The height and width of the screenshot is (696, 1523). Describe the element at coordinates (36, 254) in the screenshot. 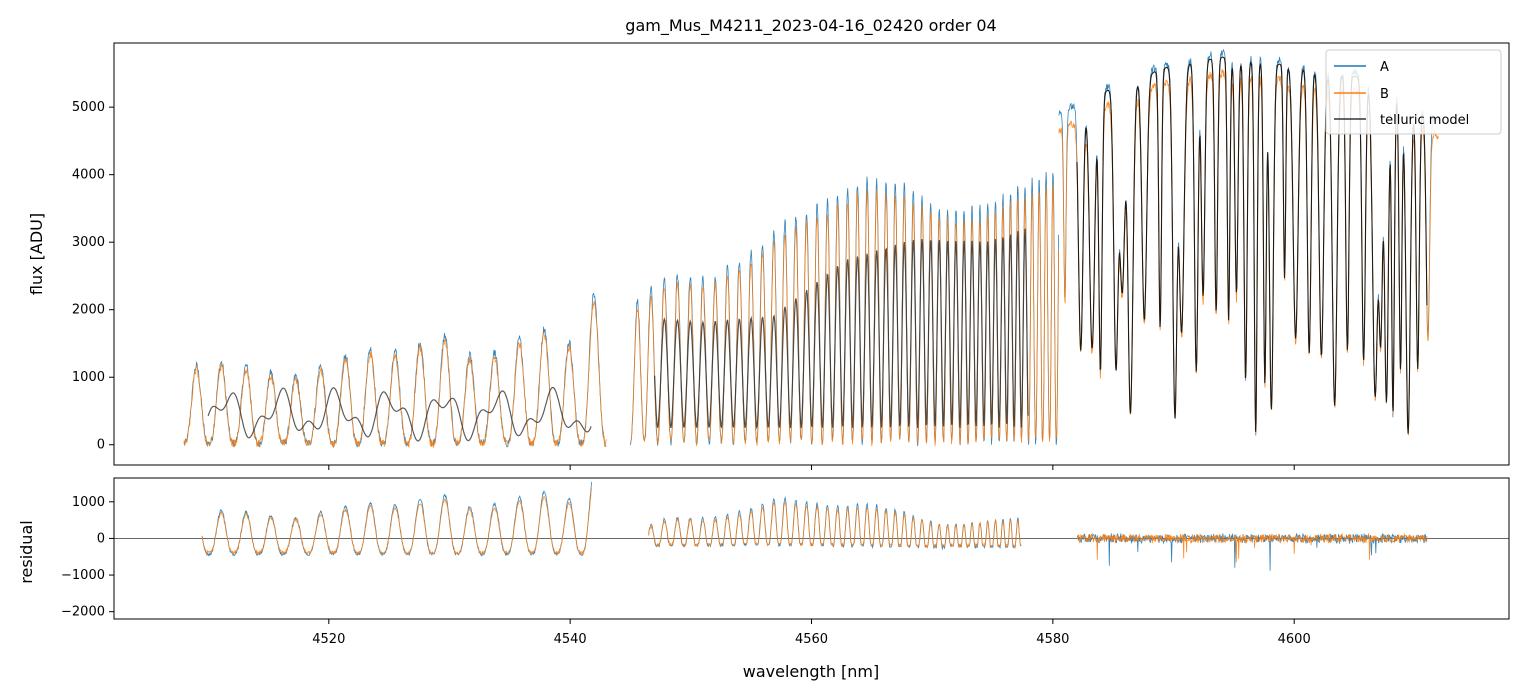

I see `flux-ylabel: flux [ADU]` at that location.